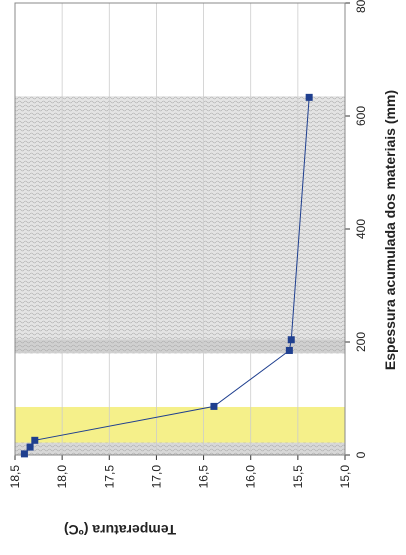 The image size is (406, 555). I want to click on temperature-tick-label: 16,0, so click(251, 477).